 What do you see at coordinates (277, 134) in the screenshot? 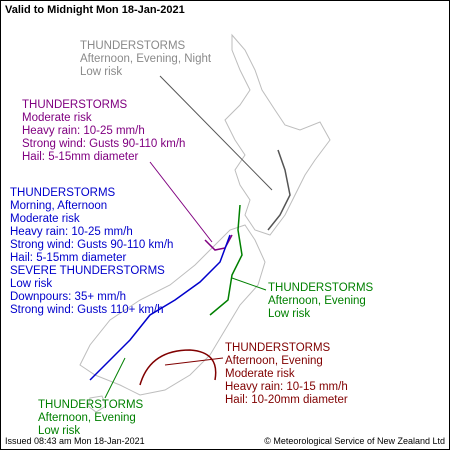
I see `north-island` at bounding box center [277, 134].